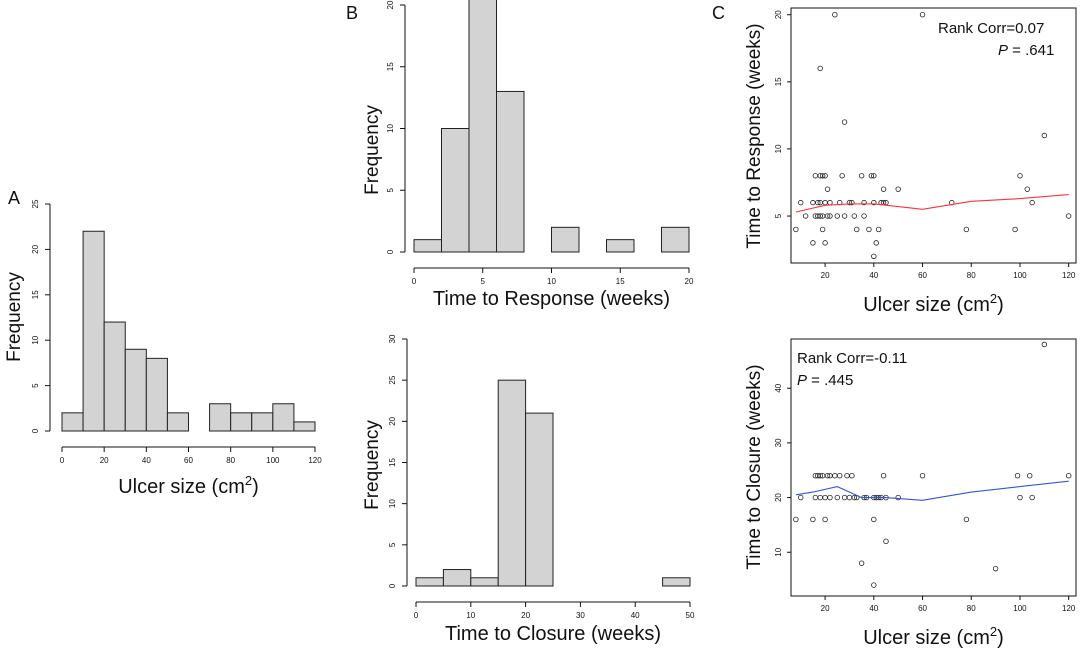 Image resolution: width=1080 pixels, height=653 pixels. What do you see at coordinates (933, 467) in the screenshot?
I see `plot-frame` at bounding box center [933, 467].